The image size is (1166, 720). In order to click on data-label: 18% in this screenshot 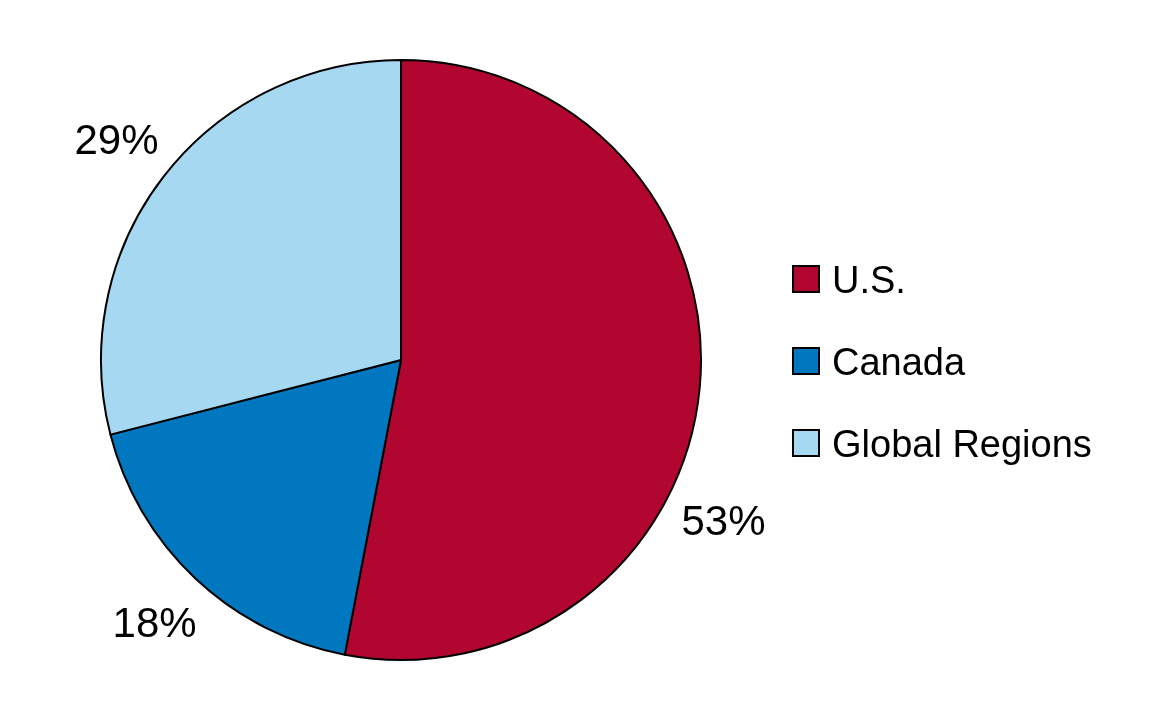, I will do `click(154, 623)`.